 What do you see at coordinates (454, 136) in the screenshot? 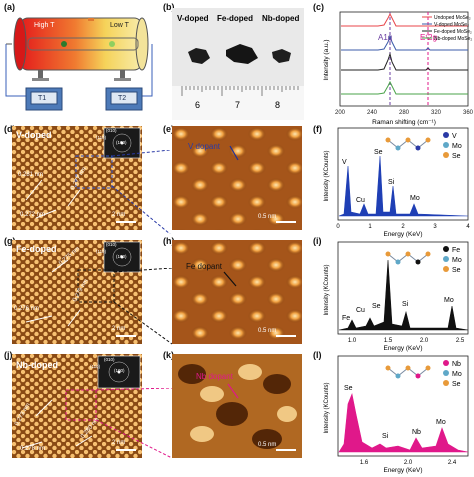
I see `eds-f-legend-v: V` at bounding box center [454, 136].